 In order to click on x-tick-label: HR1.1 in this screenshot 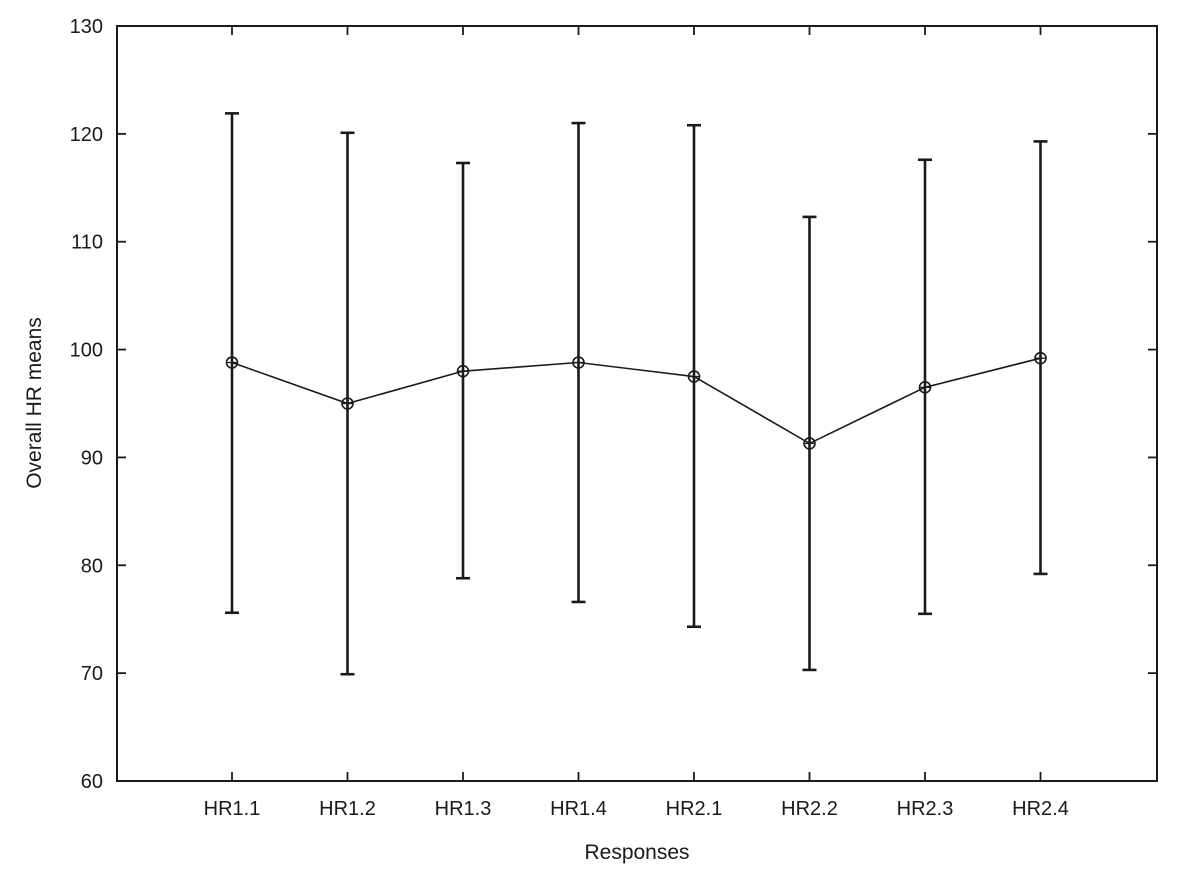, I will do `click(232, 809)`.